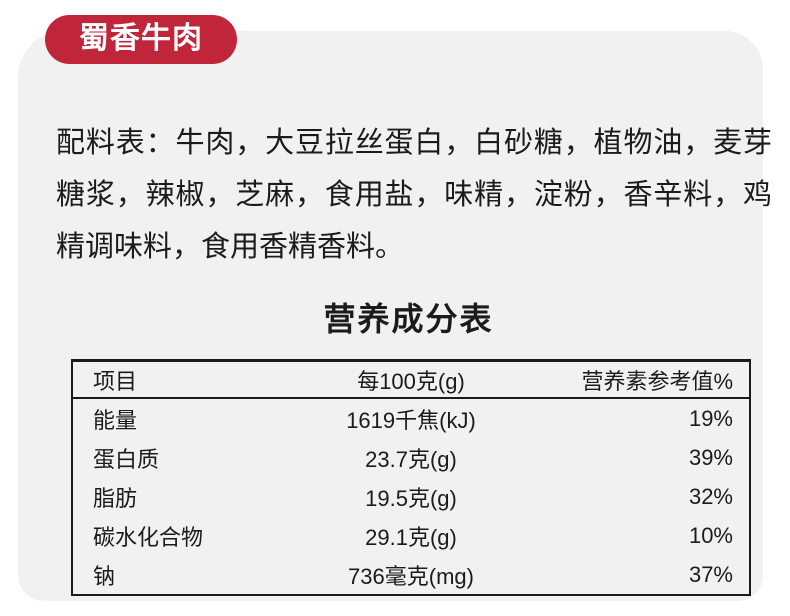 The width and height of the screenshot is (790, 616). Describe the element at coordinates (710, 457) in the screenshot. I see `cell-nrv: 39%` at that location.